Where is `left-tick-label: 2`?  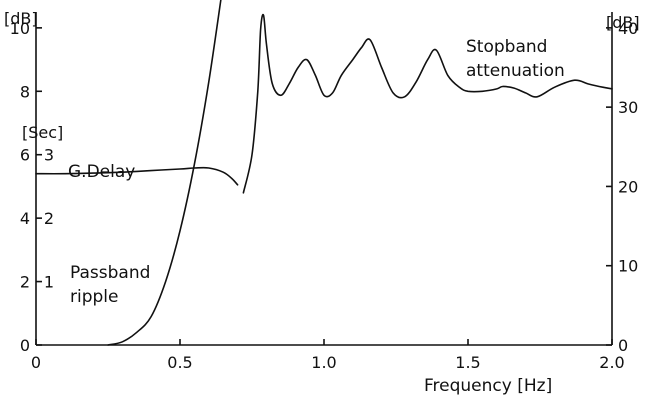 left-tick-label: 2 is located at coordinates (25, 282).